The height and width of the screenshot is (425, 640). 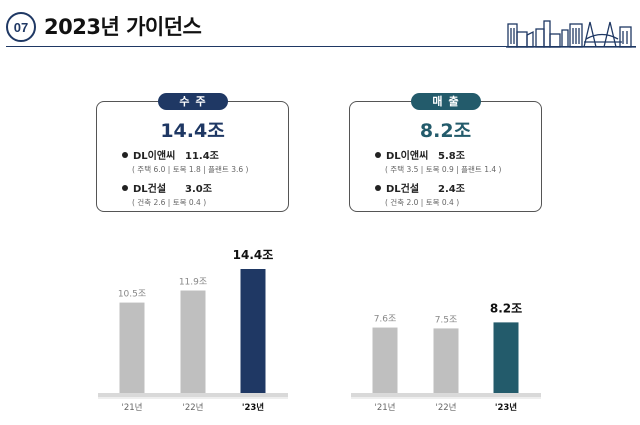 What do you see at coordinates (446, 320) in the screenshot?
I see `chart-value-label: 7.5조` at bounding box center [446, 320].